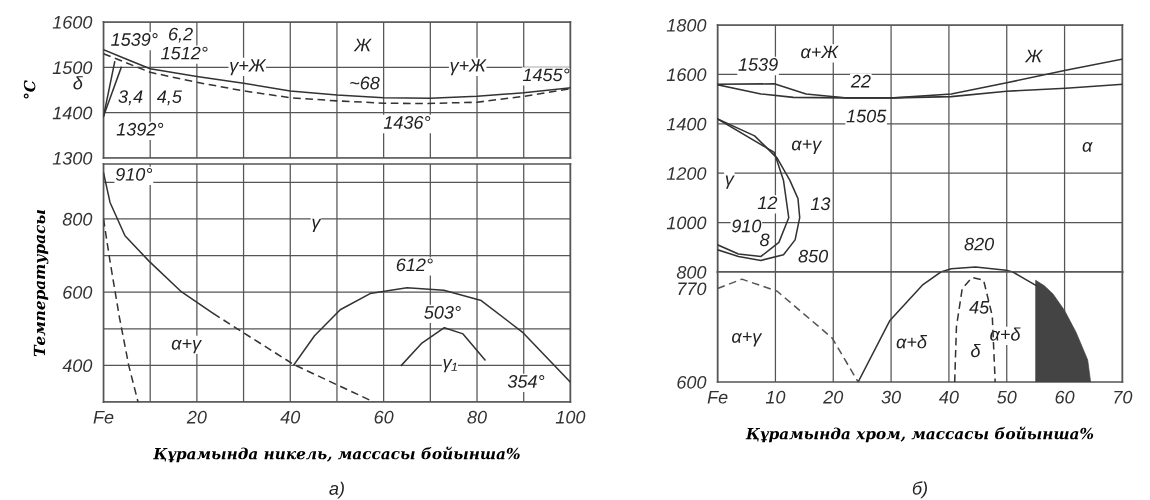  Describe the element at coordinates (920, 490) in the screenshot. I see `text: б)` at that location.